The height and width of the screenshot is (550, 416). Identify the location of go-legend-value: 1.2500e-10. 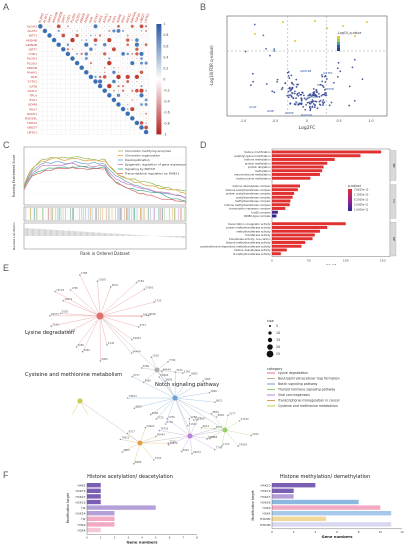
(361, 195).